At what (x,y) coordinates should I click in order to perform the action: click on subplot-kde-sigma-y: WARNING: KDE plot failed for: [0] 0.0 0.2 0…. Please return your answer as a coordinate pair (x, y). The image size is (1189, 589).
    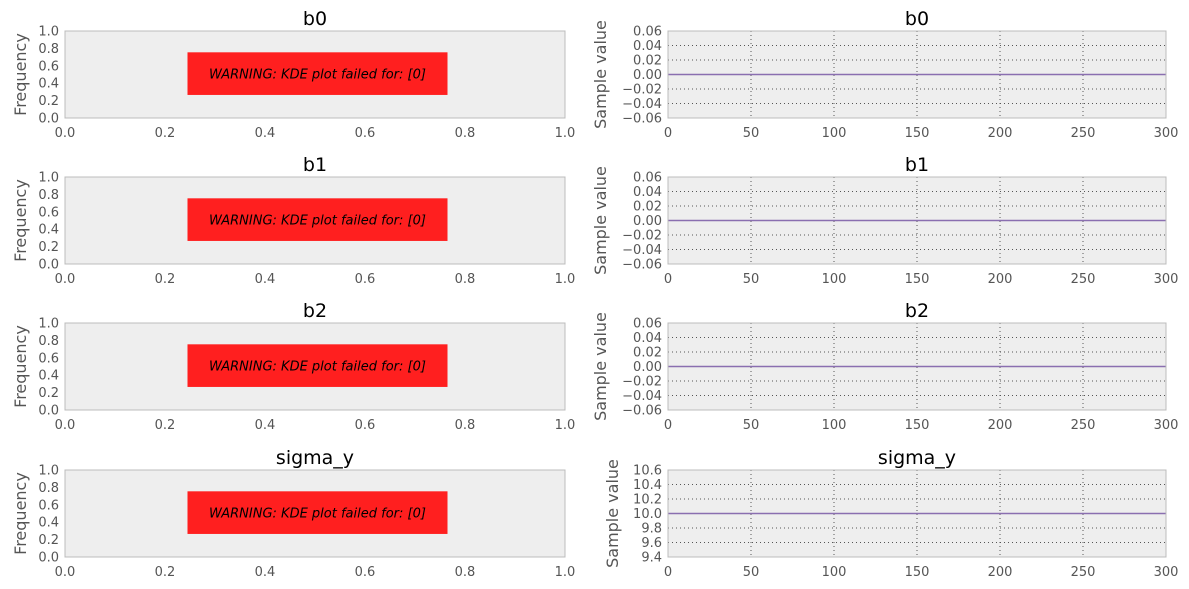
    Looking at the image, I should click on (293, 513).